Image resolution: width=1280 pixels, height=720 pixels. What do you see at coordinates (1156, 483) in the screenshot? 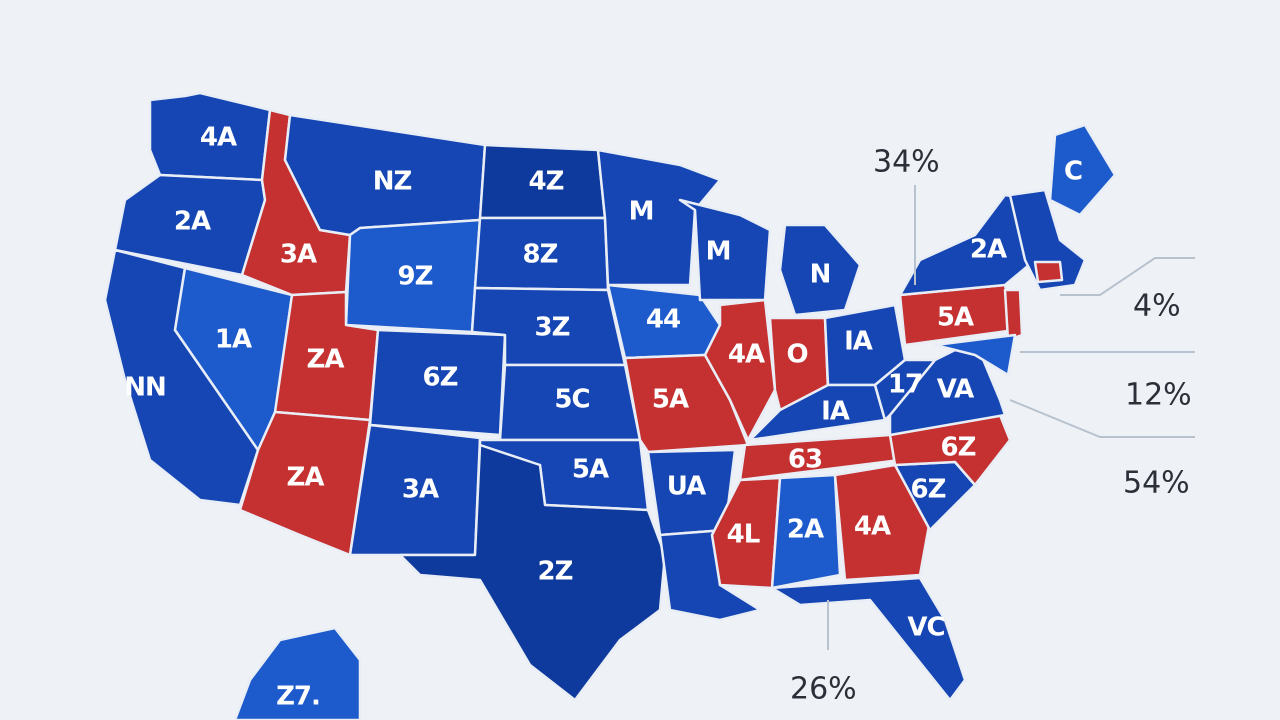
I see `callout-right-3-label: 54%` at bounding box center [1156, 483].